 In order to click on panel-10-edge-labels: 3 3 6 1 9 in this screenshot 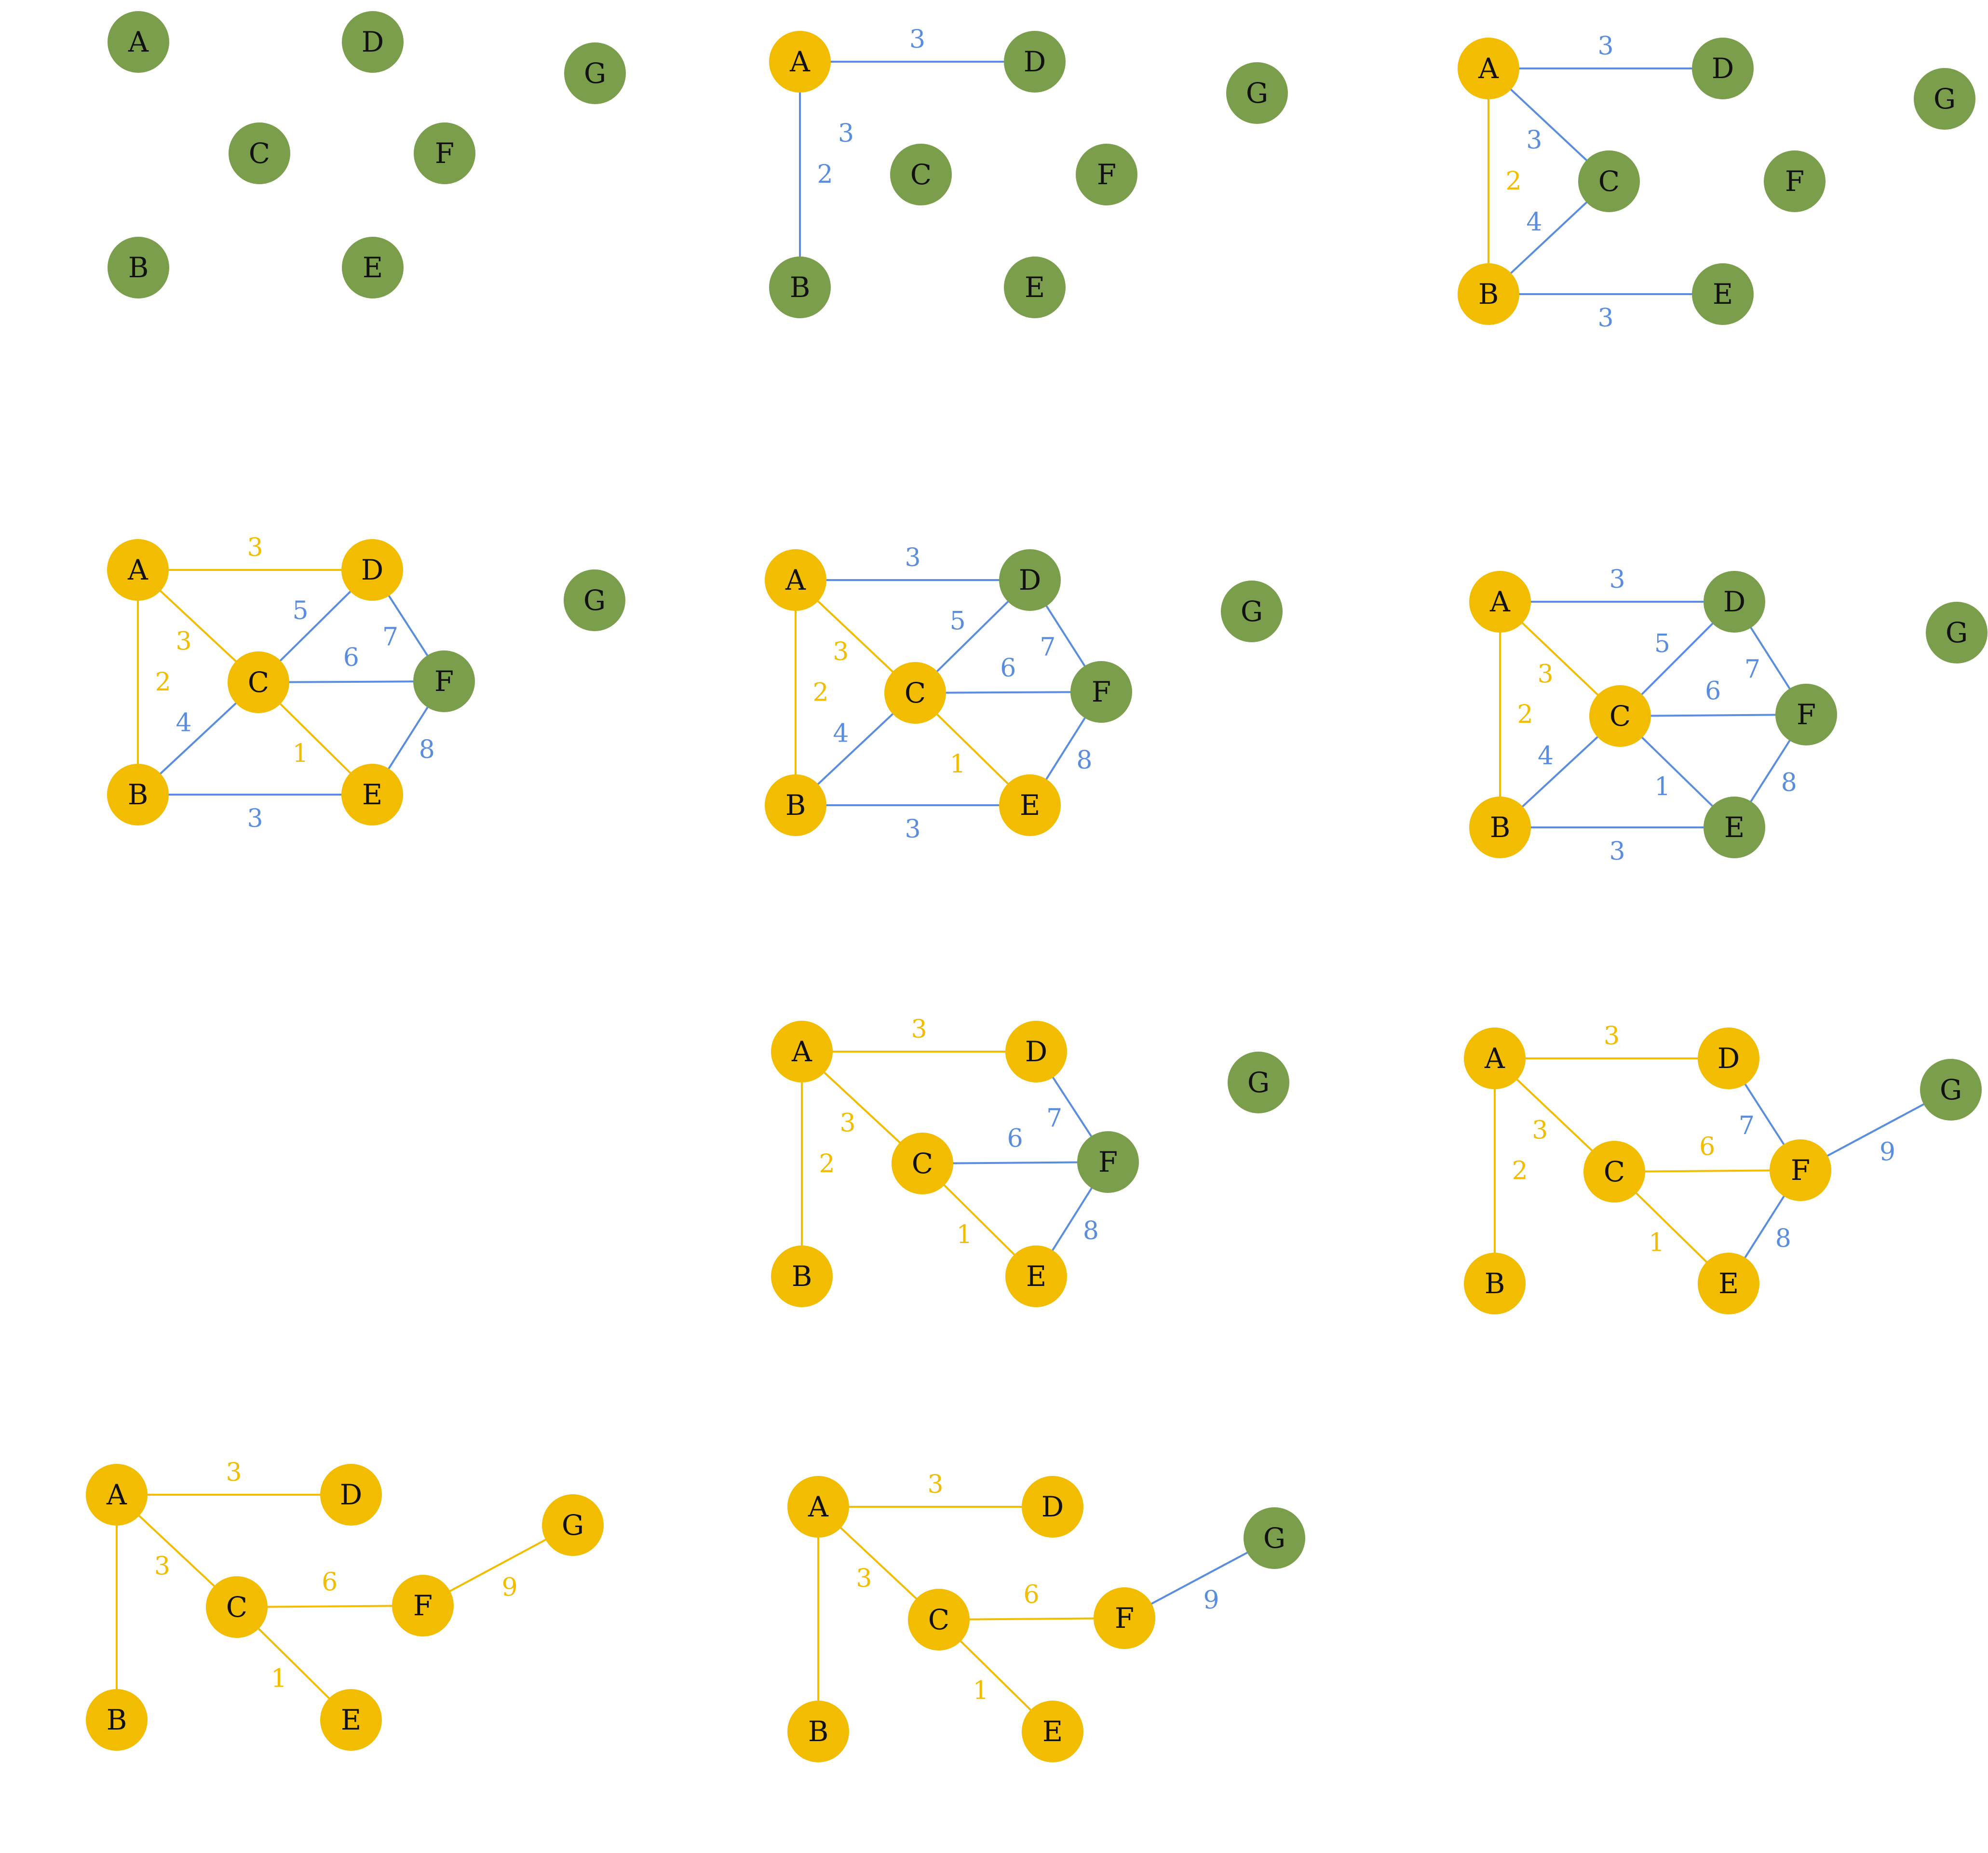, I will do `click(1037, 1587)`.